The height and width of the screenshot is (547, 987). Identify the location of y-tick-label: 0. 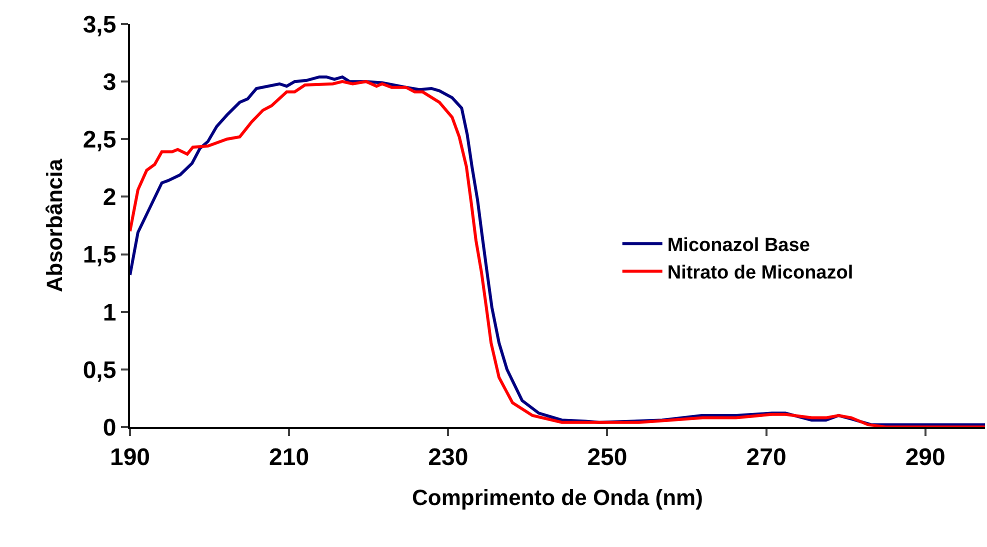
(109, 428).